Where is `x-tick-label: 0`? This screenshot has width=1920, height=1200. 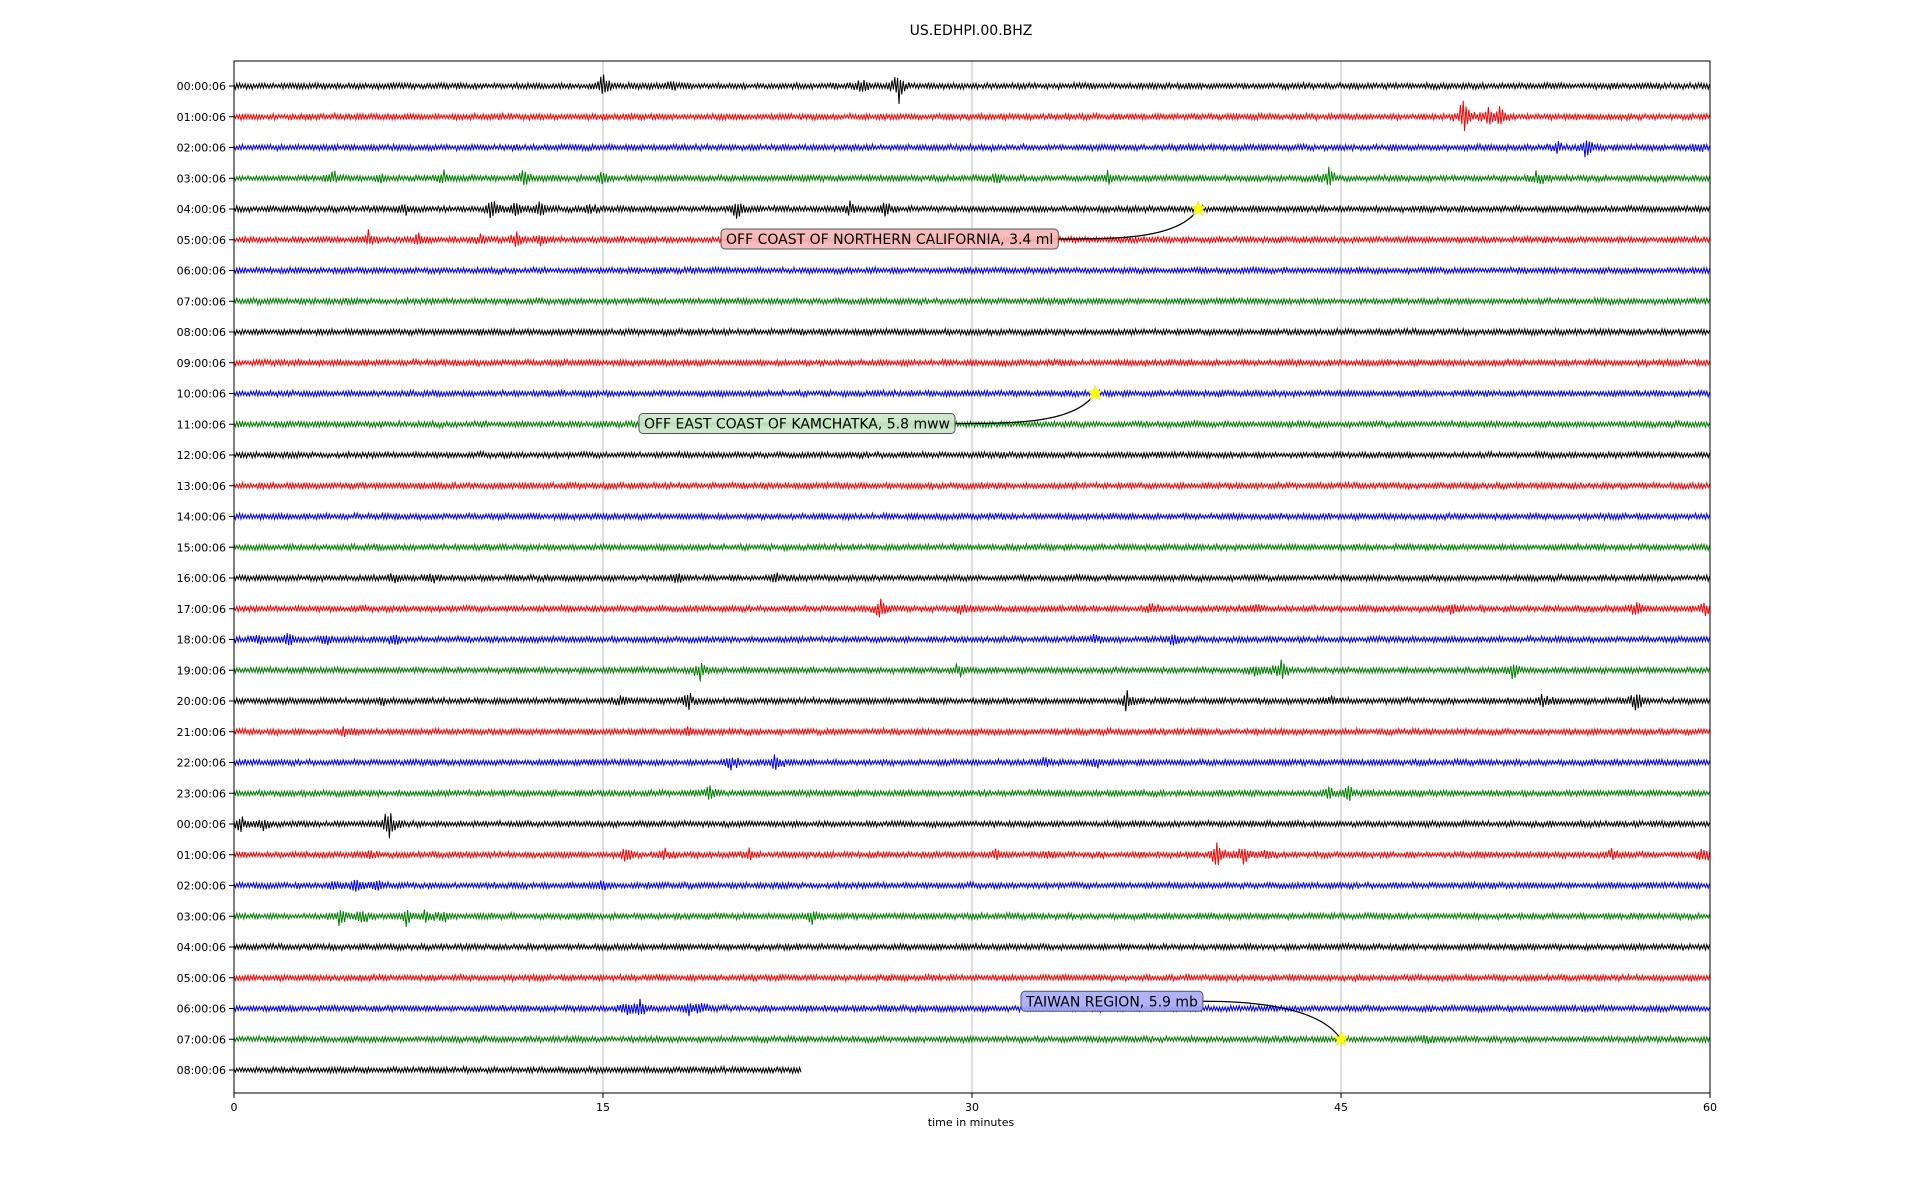 x-tick-label: 0 is located at coordinates (234, 1107).